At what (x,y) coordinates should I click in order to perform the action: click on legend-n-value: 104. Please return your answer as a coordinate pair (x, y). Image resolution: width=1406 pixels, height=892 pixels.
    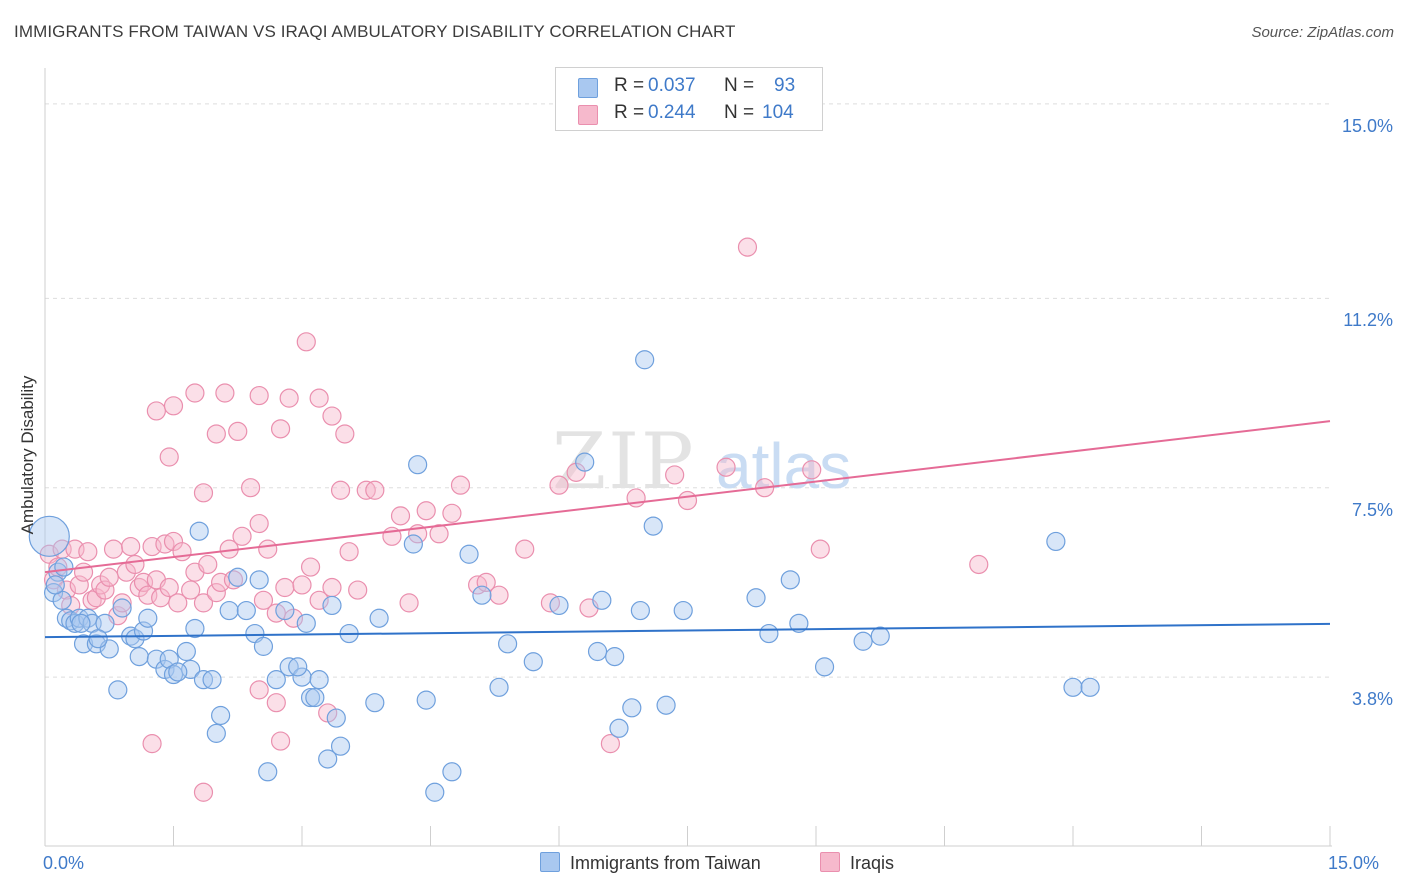
    Looking at the image, I should click on (778, 112).